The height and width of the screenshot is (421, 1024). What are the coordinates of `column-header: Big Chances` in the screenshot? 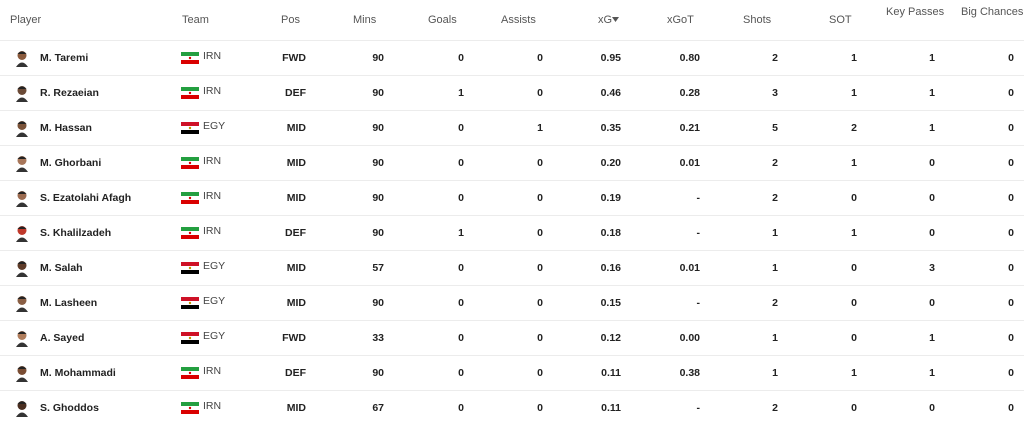 It's located at (992, 12).